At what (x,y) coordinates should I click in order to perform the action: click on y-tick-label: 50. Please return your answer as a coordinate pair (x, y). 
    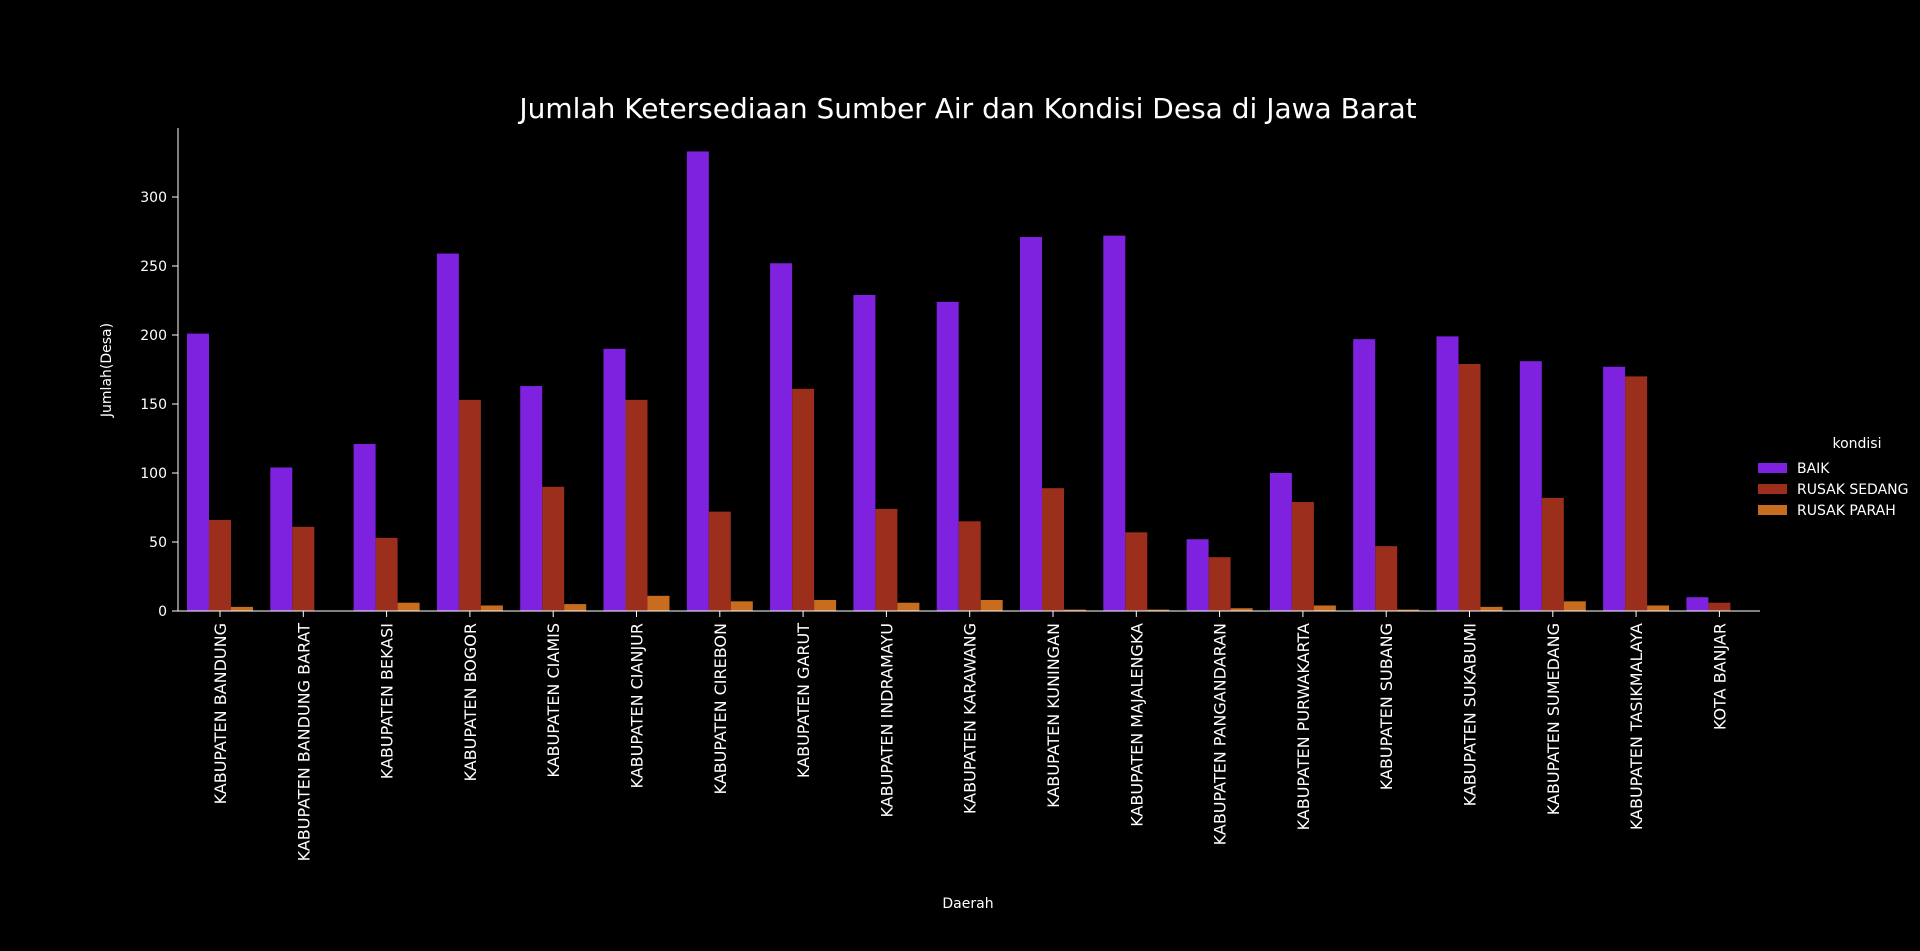
    Looking at the image, I should click on (158, 543).